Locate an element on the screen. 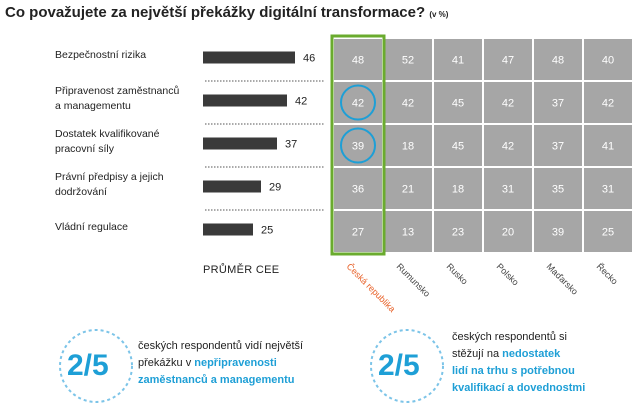  average-value-label: 42 is located at coordinates (301, 102).